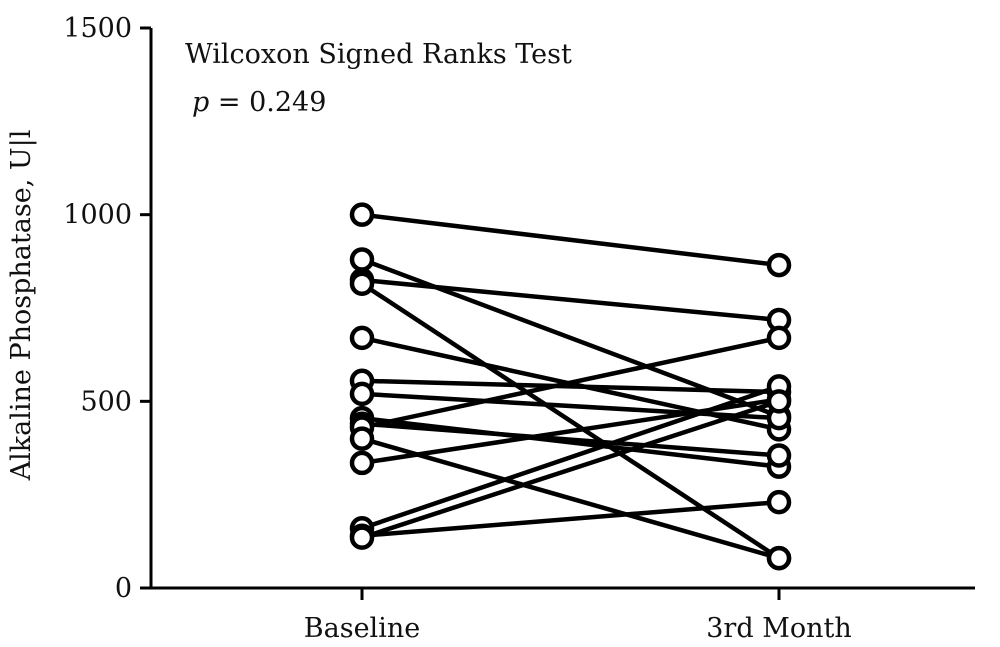 The image size is (1000, 647). What do you see at coordinates (123, 588) in the screenshot?
I see `y-tick-label: 0` at bounding box center [123, 588].